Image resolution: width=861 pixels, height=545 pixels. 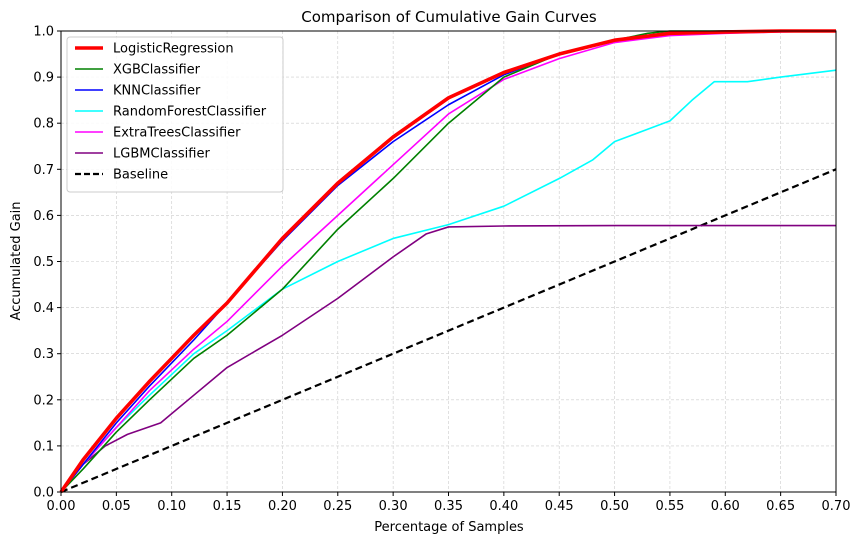 I want to click on x-tick-label: 0.30, so click(x=393, y=506).